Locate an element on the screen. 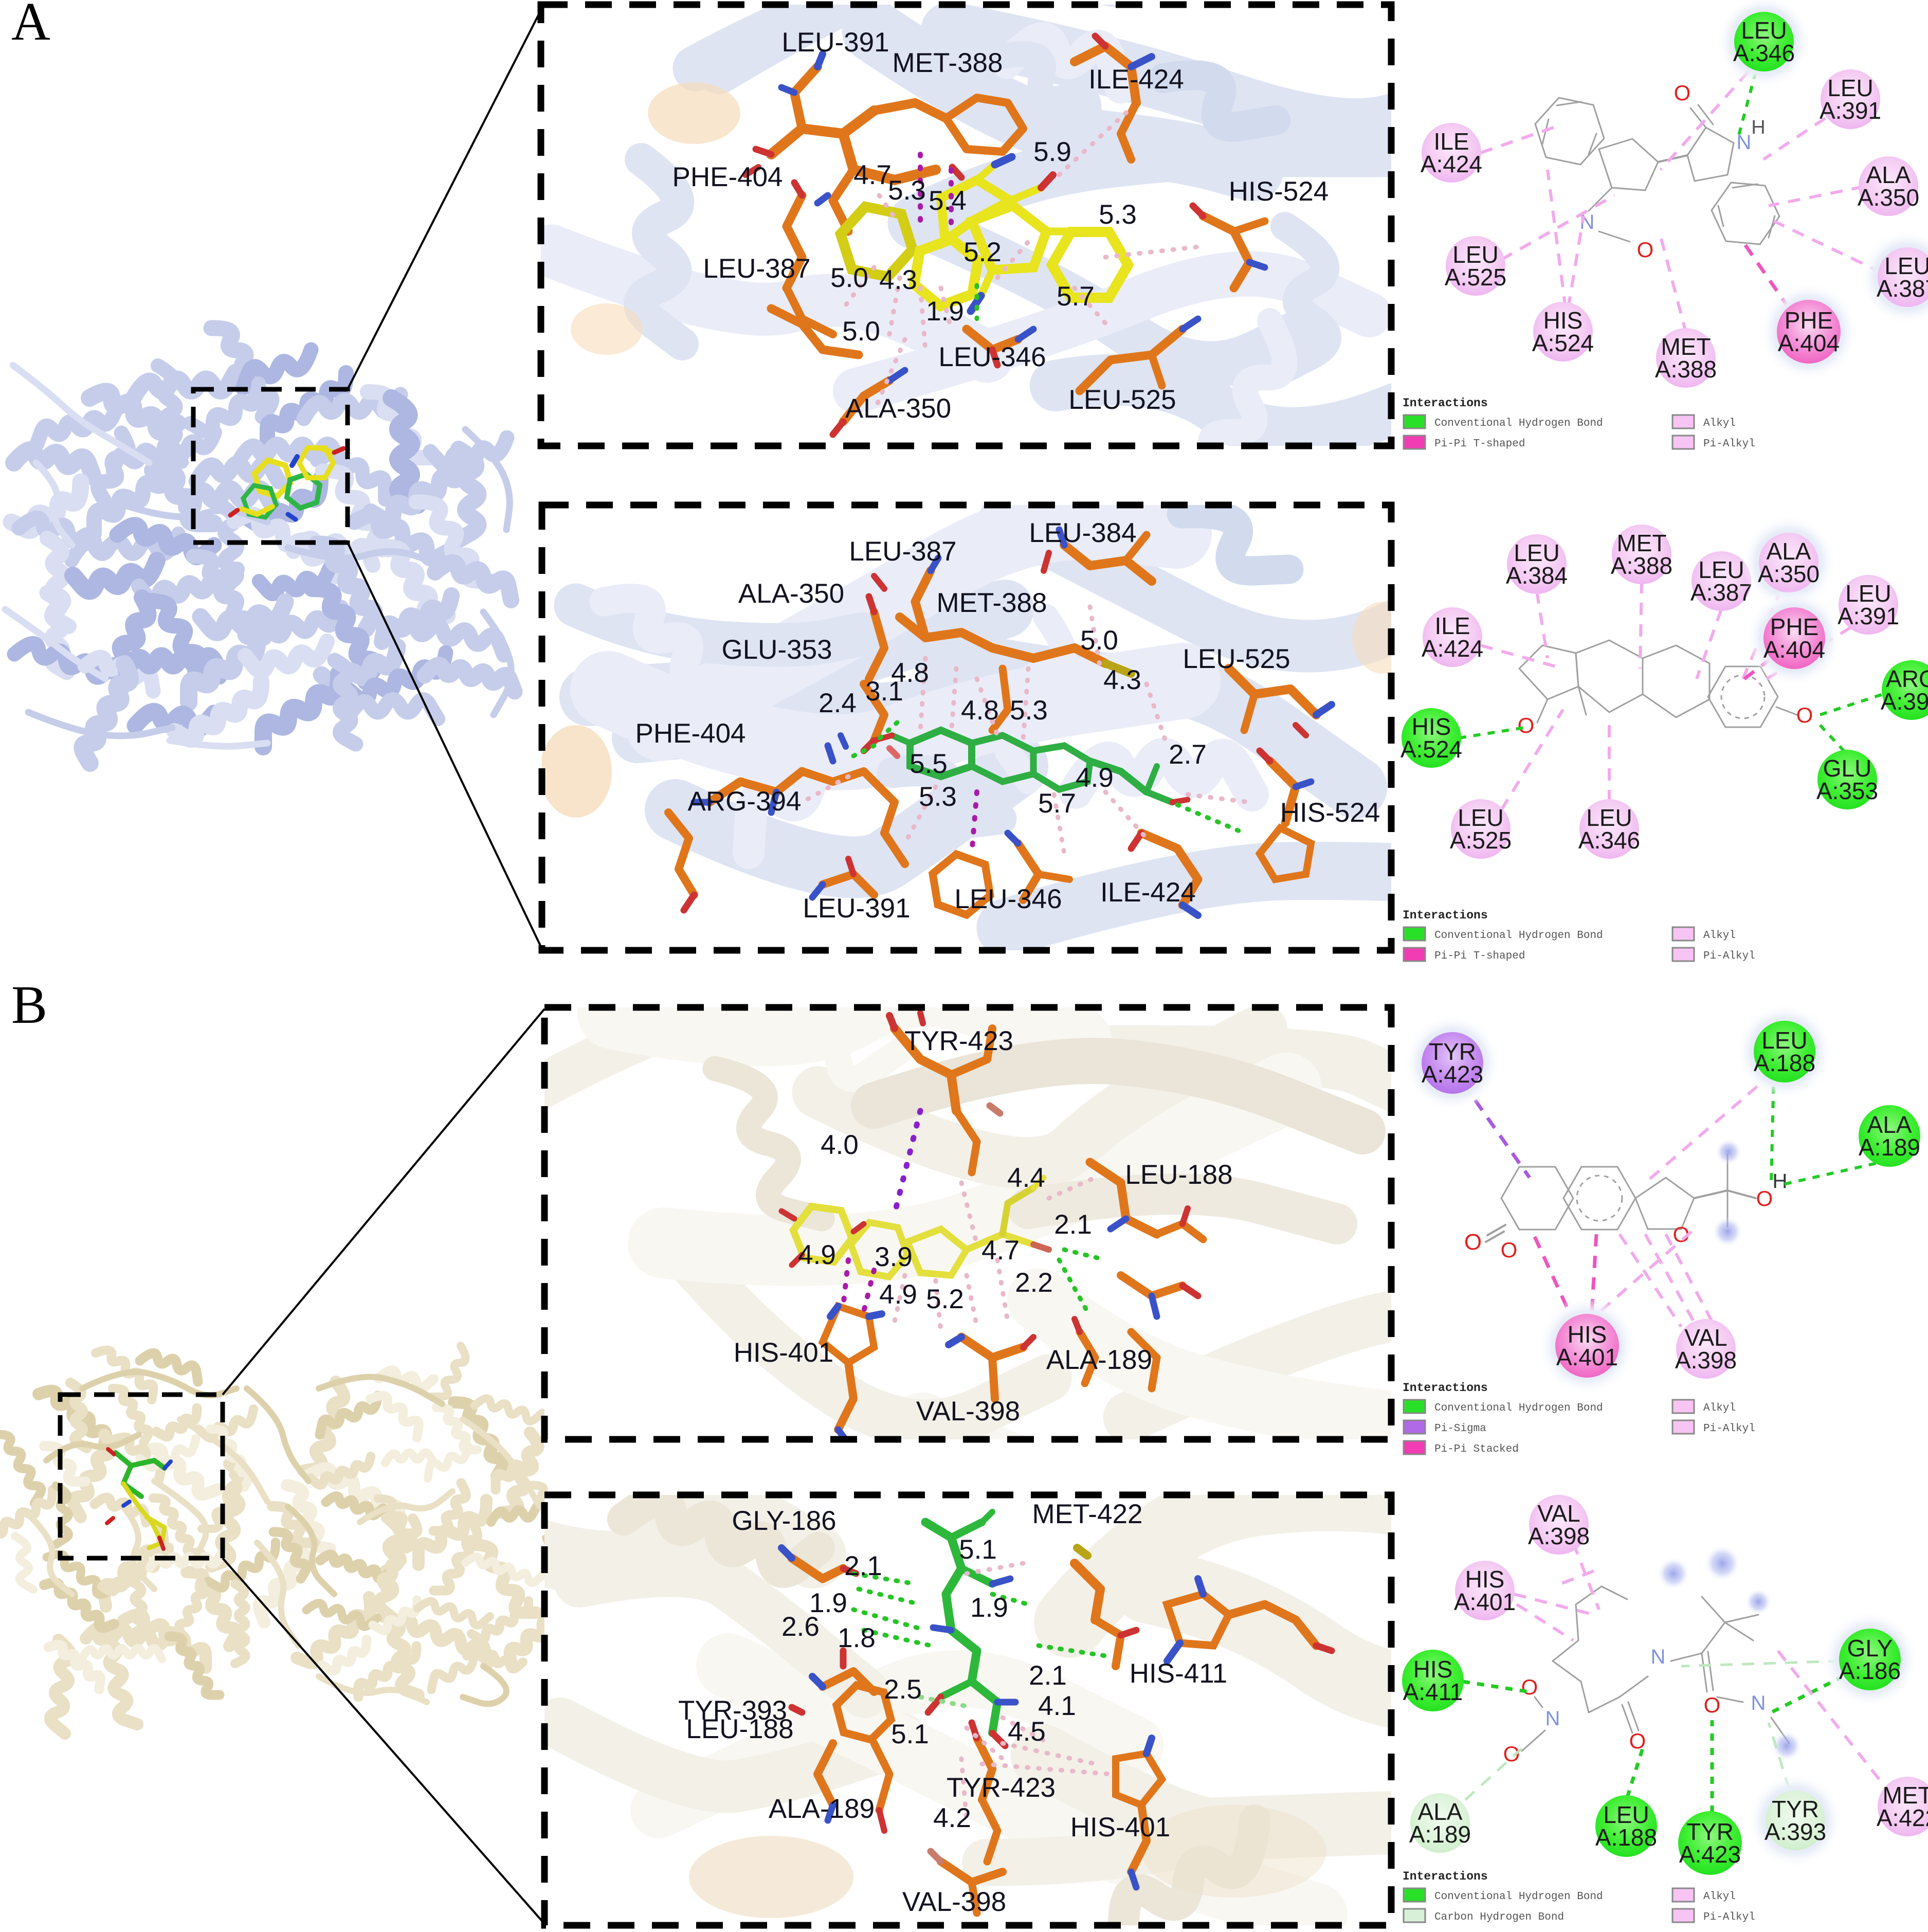  svg-text: 5.1 is located at coordinates (910, 1734).